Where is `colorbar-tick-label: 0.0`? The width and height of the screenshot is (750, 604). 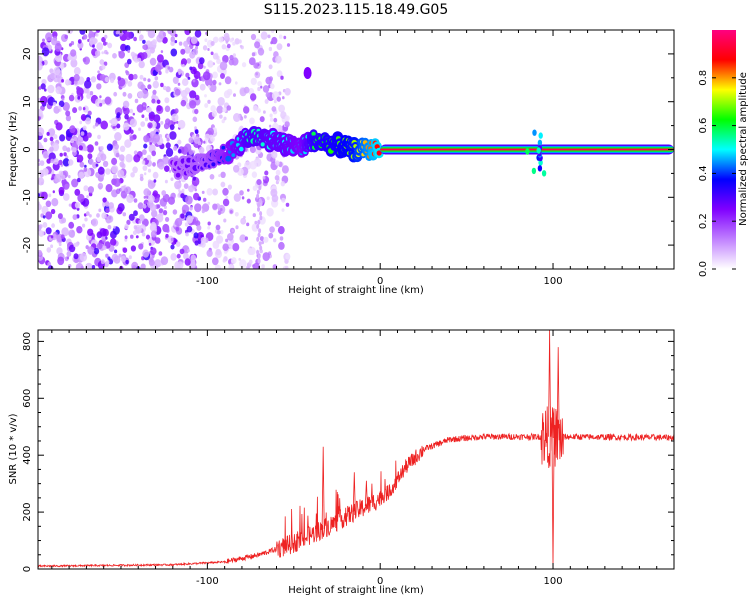 colorbar-tick-label: 0.0 is located at coordinates (703, 269).